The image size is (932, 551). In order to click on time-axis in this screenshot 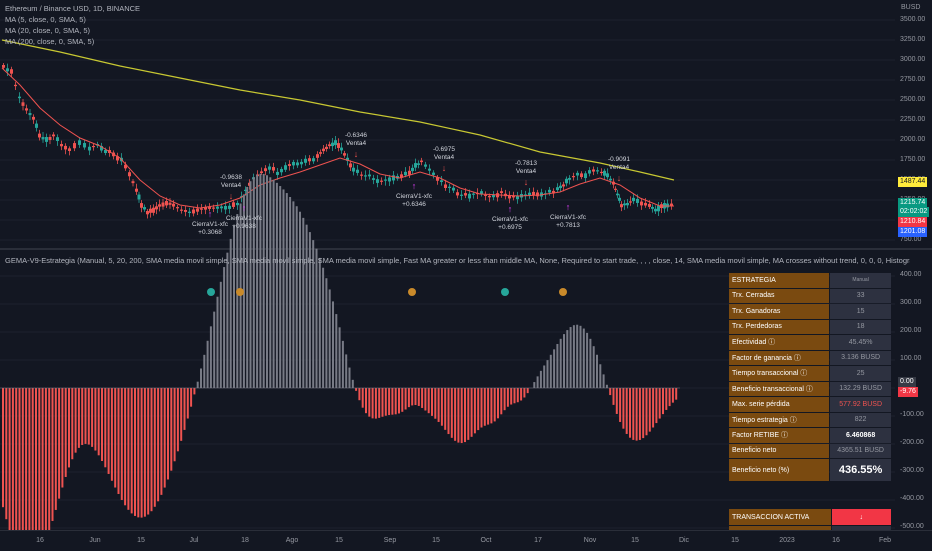, I will do `click(466, 540)`.